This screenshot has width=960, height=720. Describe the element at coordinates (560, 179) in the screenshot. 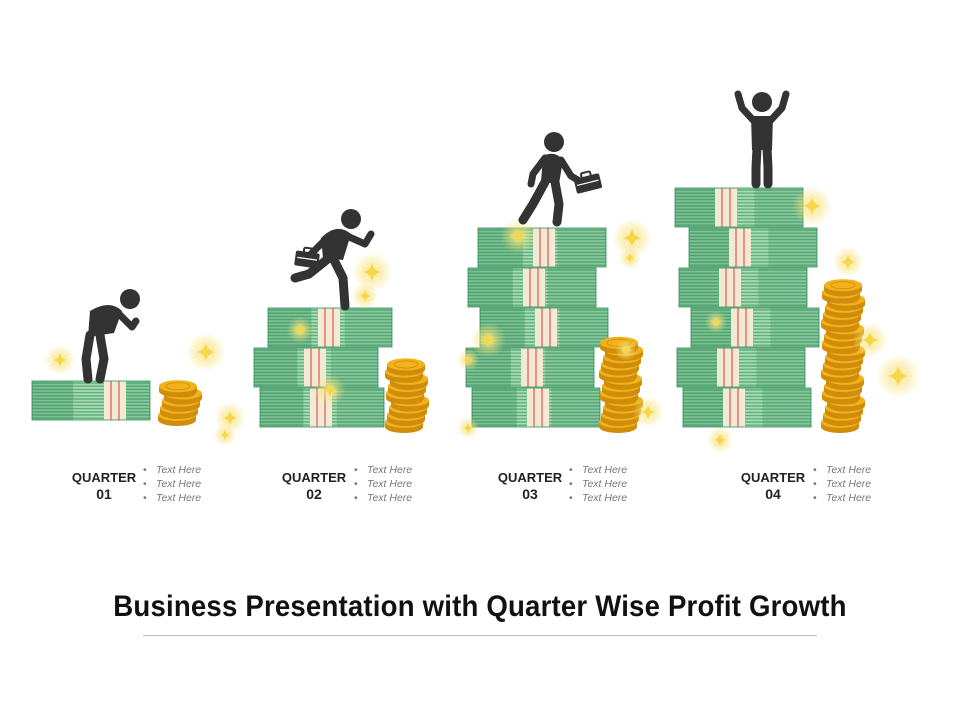

I see `walking-person-briefcase-icon` at that location.